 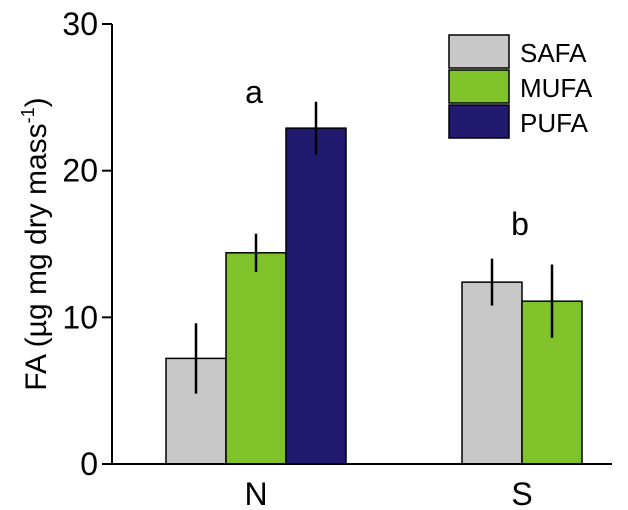 I want to click on annotations-group: ab, so click(x=387, y=158).